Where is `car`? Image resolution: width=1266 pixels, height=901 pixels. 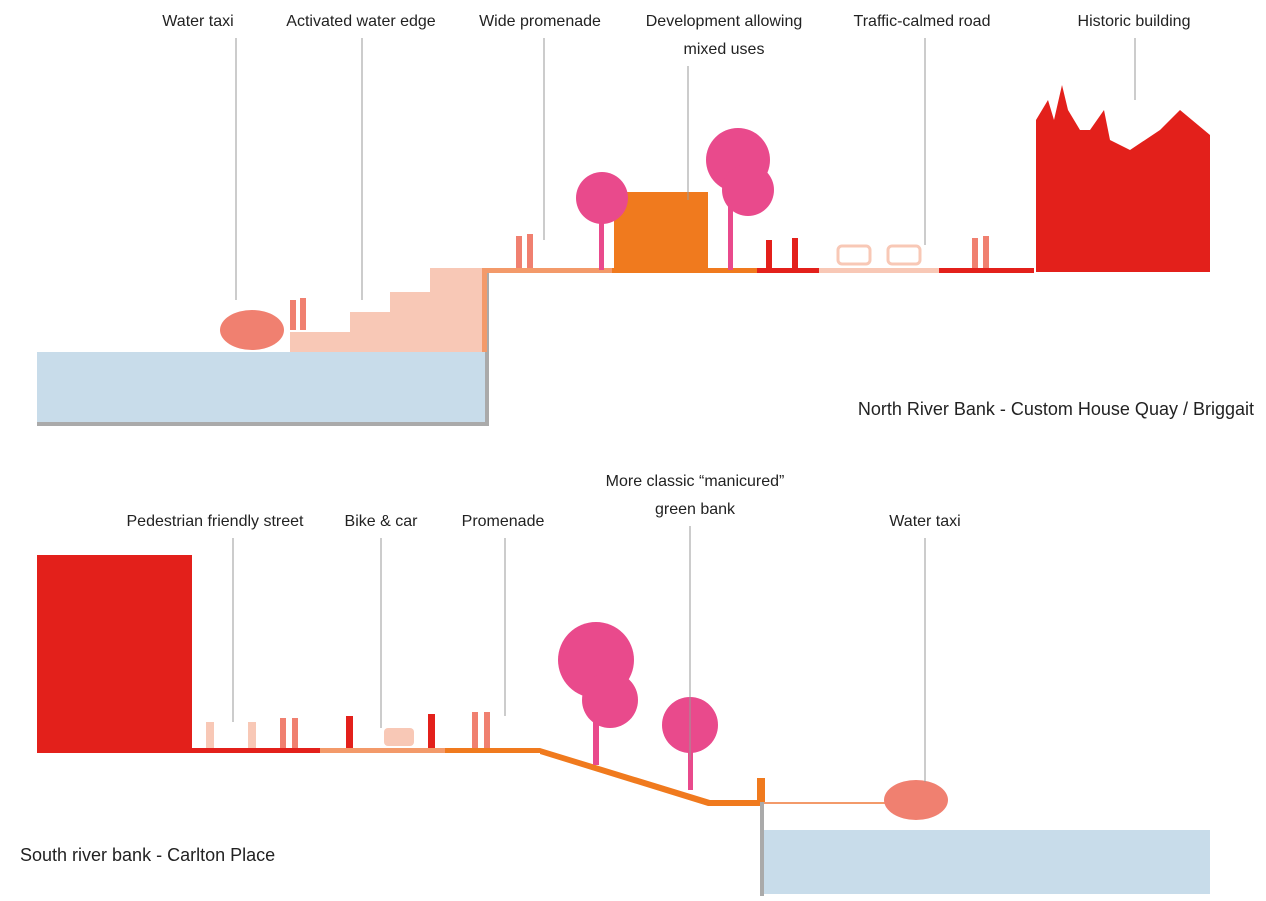
car is located at coordinates (399, 737).